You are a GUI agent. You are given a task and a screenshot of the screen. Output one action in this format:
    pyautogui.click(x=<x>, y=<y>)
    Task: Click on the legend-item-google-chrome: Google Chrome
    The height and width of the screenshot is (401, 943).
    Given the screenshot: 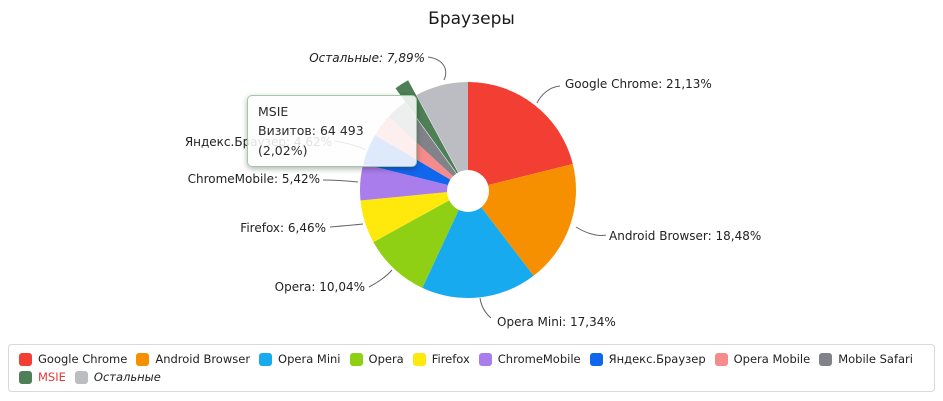 What is the action you would take?
    pyautogui.click(x=73, y=359)
    